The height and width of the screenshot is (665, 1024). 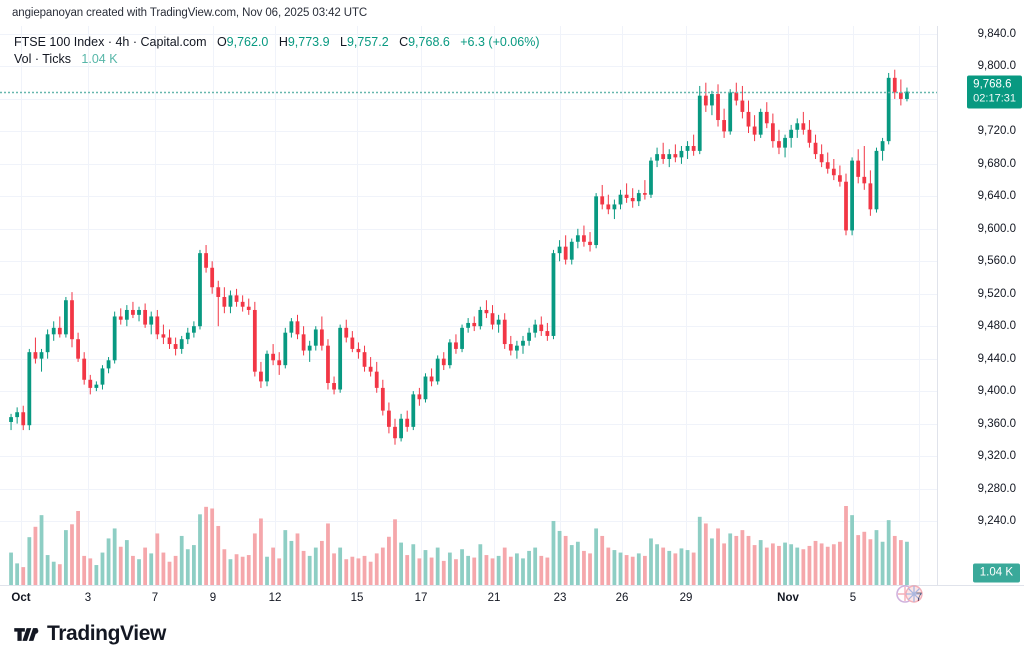 What do you see at coordinates (996, 423) in the screenshot?
I see `price-axis-label: 9,360.0` at bounding box center [996, 423].